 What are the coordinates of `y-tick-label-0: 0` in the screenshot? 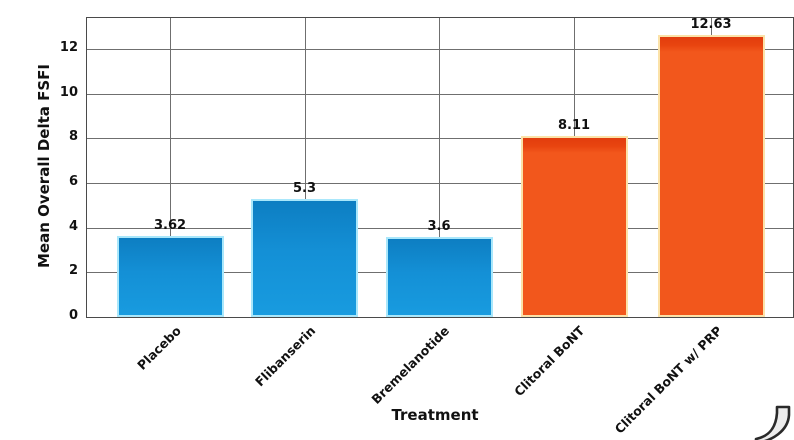 It's located at (73, 315).